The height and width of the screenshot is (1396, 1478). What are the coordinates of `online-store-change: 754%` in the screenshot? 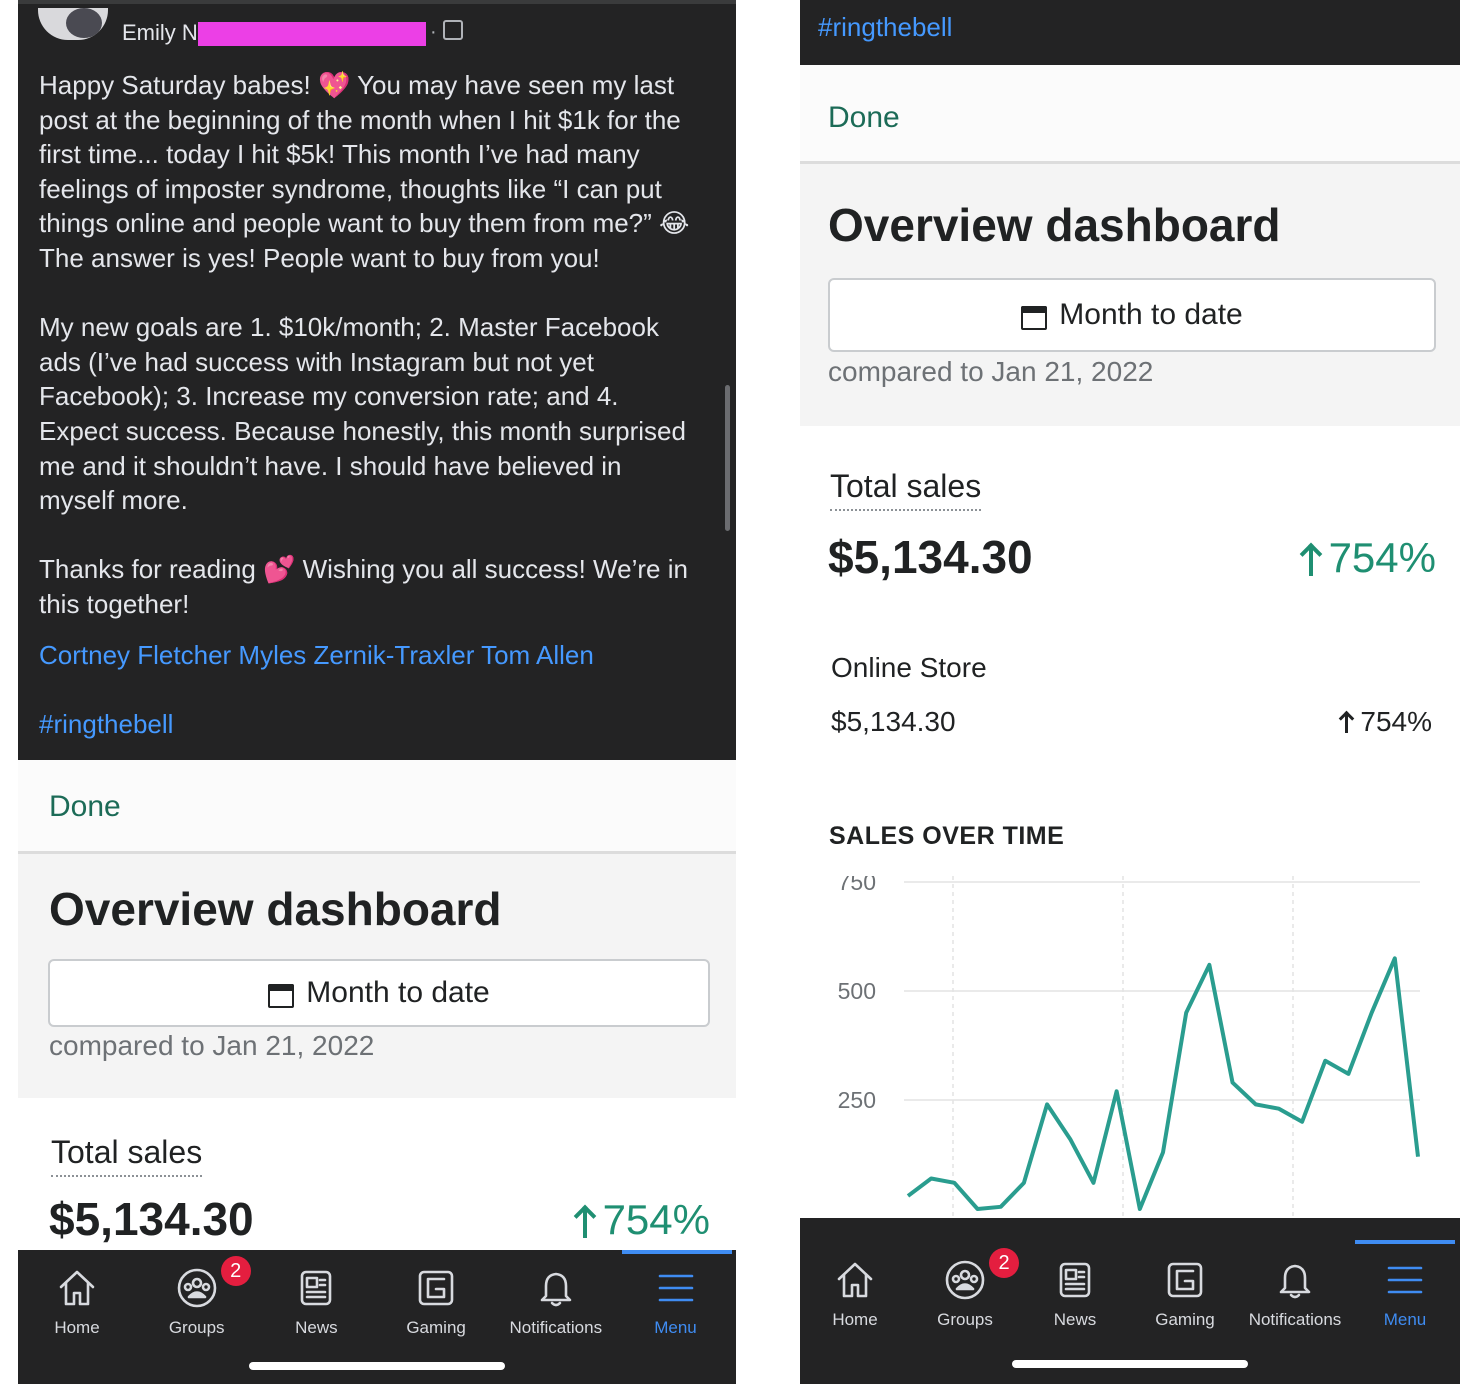 It's located at (1385, 722).